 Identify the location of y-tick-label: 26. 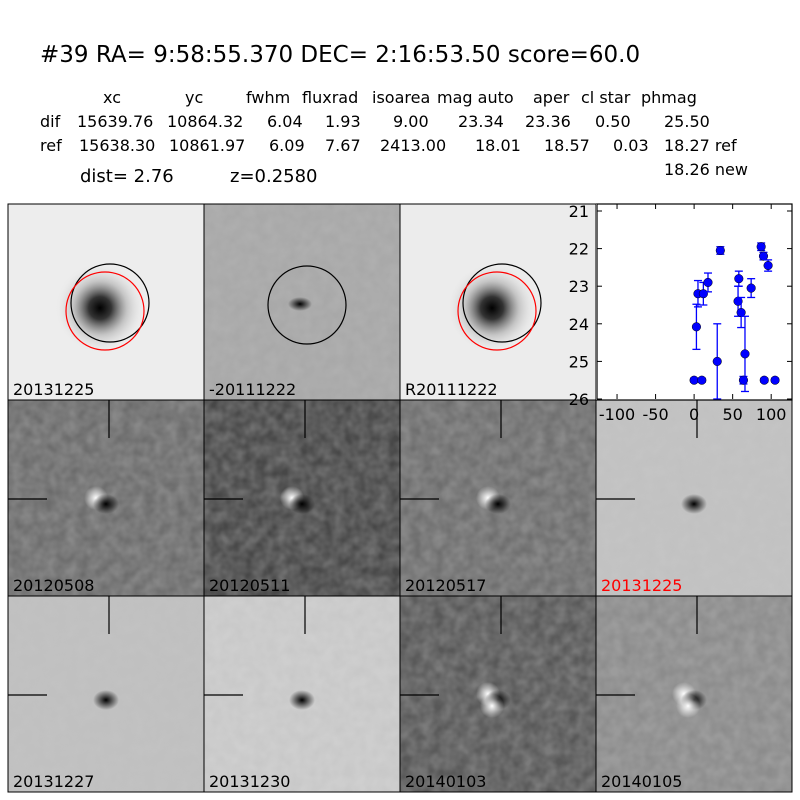
(579, 399).